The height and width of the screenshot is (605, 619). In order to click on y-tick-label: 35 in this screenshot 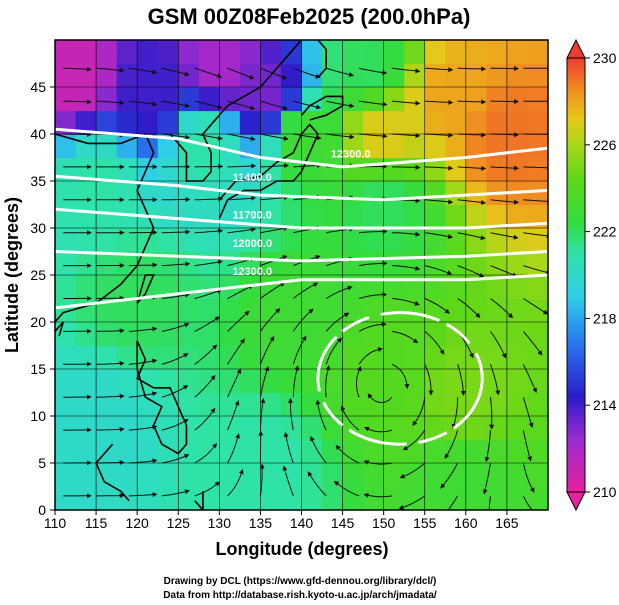, I will do `click(38, 181)`.